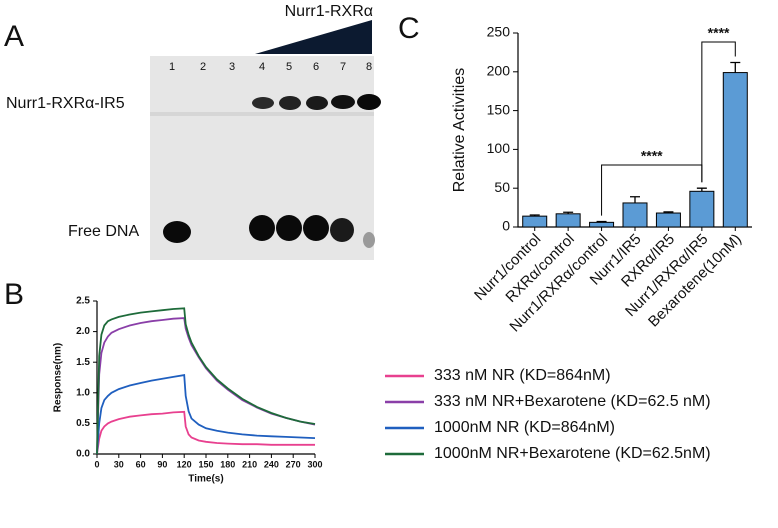 The image size is (778, 528). Describe the element at coordinates (119, 464) in the screenshot. I see `x-tick-label: 30` at that location.